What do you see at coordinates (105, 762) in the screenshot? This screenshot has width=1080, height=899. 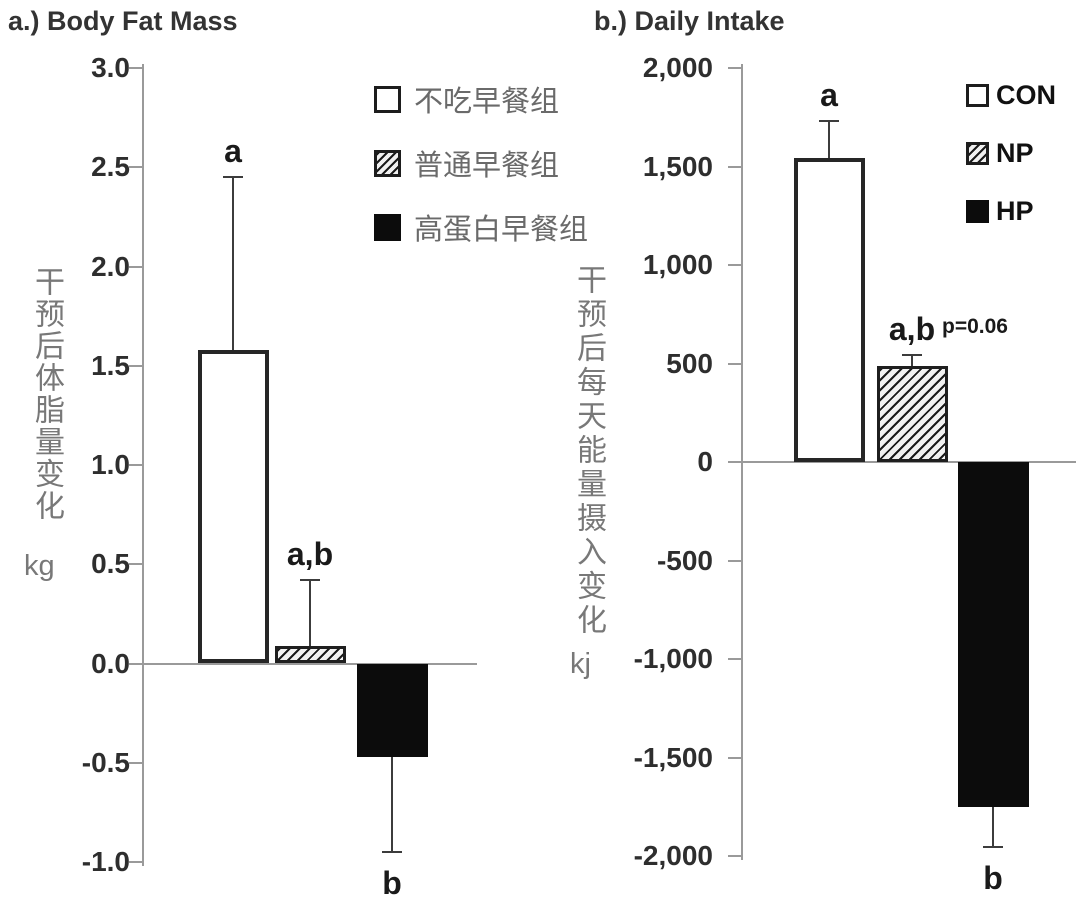 I see `y-tick-label: -0.5` at bounding box center [105, 762].